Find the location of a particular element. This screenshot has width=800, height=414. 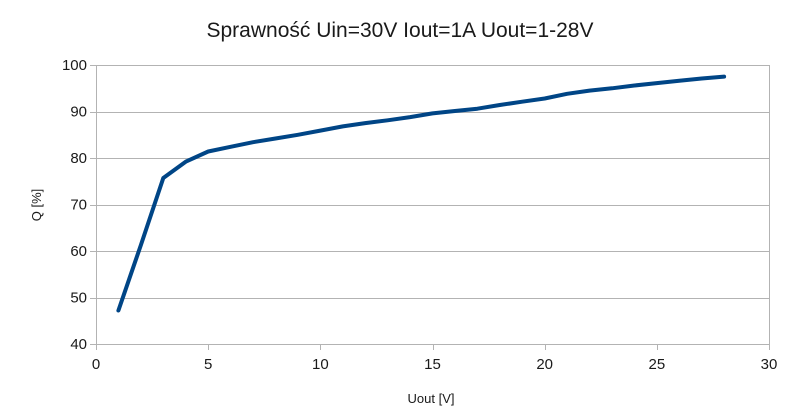

x-tick-labels: 0 5 10 15 20 25 30 is located at coordinates (435, 364).